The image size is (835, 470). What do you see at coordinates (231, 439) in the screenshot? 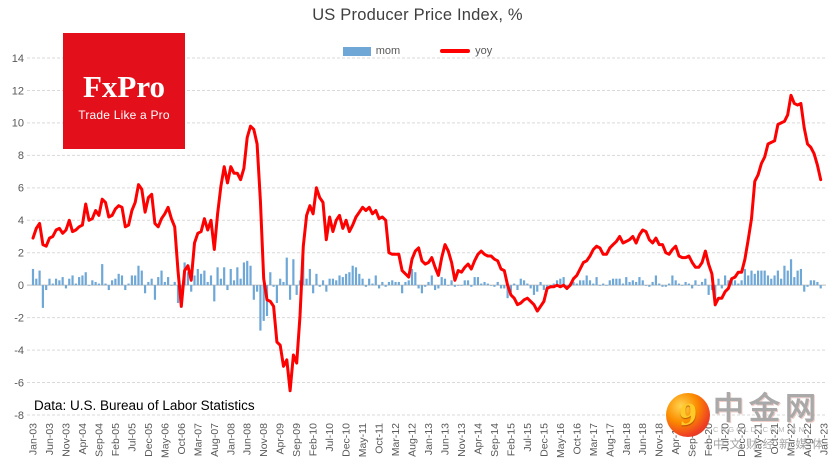
I see `svg-text: Jan-08` at bounding box center [231, 439].